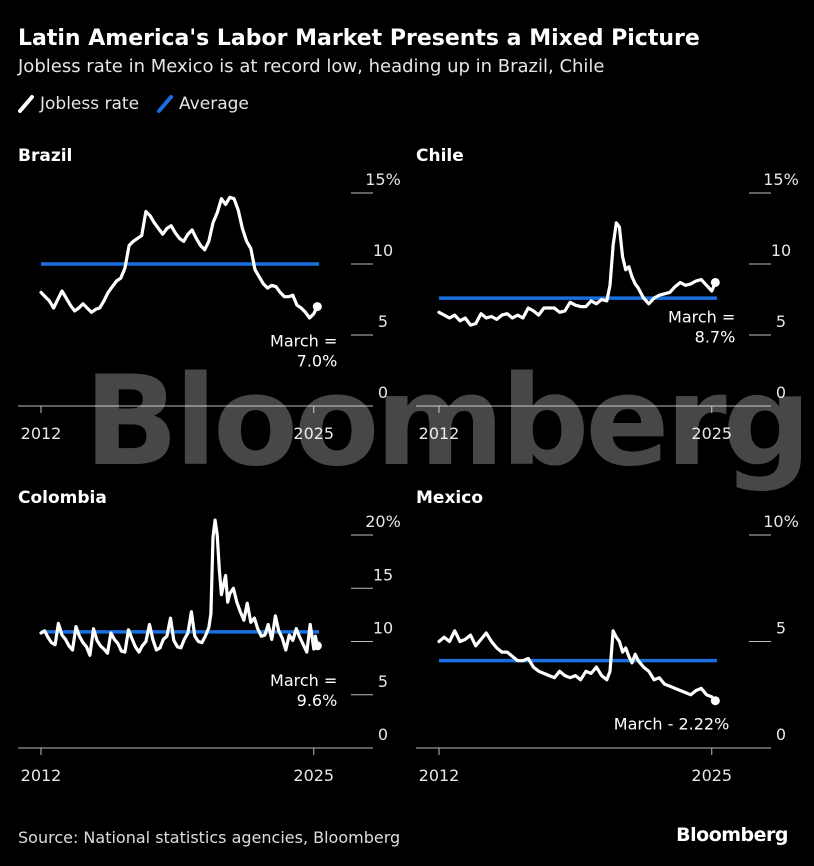 The width and height of the screenshot is (814, 866). What do you see at coordinates (383, 574) in the screenshot?
I see `y-tick-label: 15` at bounding box center [383, 574].